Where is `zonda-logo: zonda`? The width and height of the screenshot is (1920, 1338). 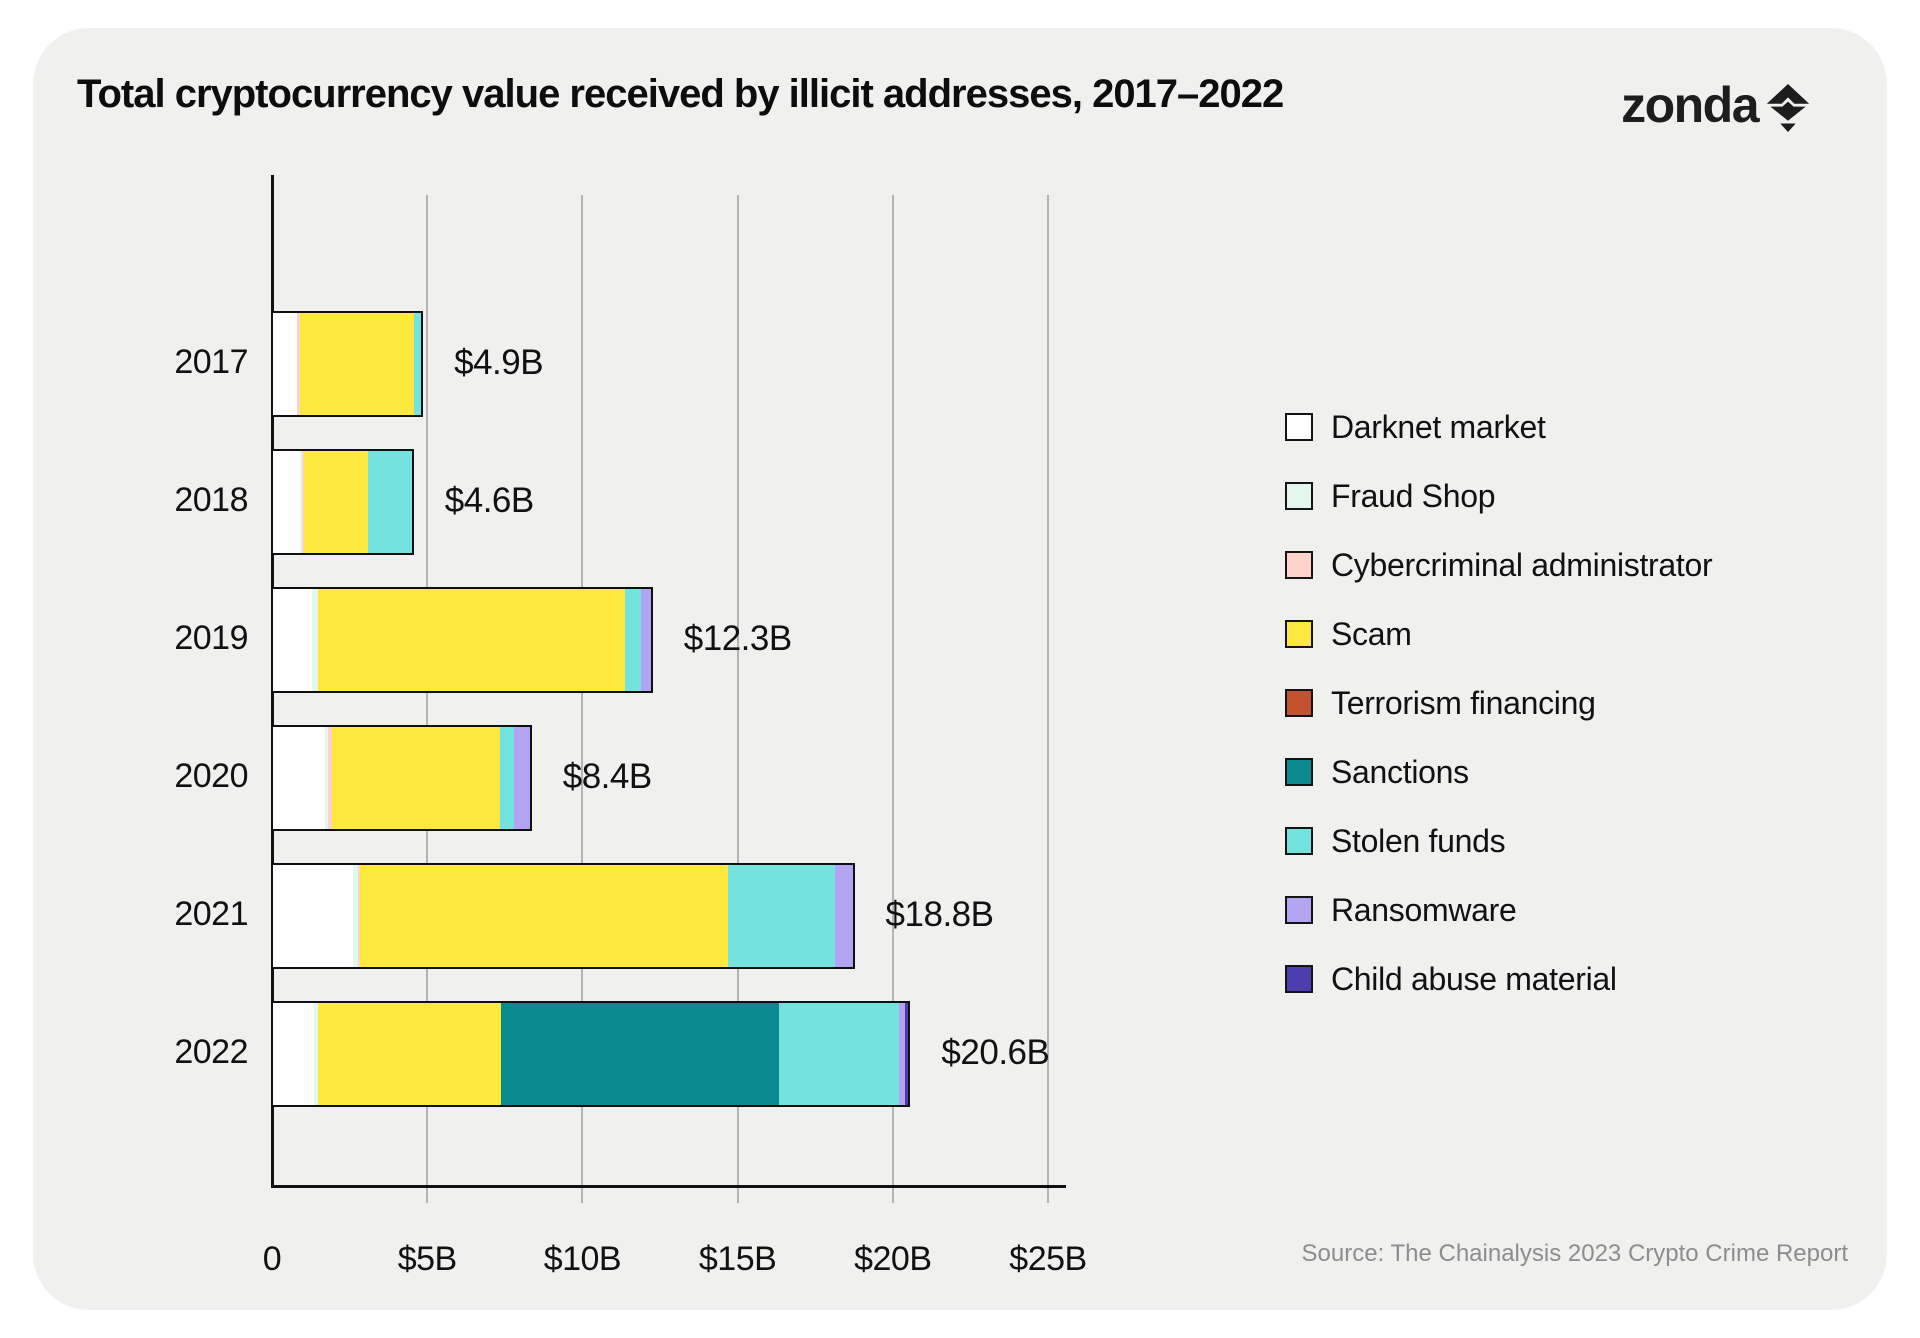 zonda-logo: zonda is located at coordinates (1715, 105).